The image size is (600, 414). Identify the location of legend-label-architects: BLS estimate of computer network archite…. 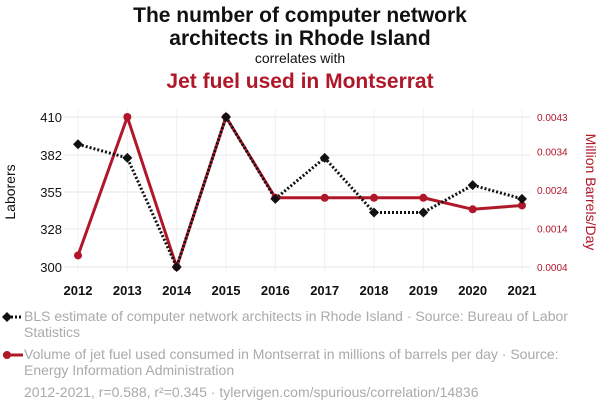
(296, 324).